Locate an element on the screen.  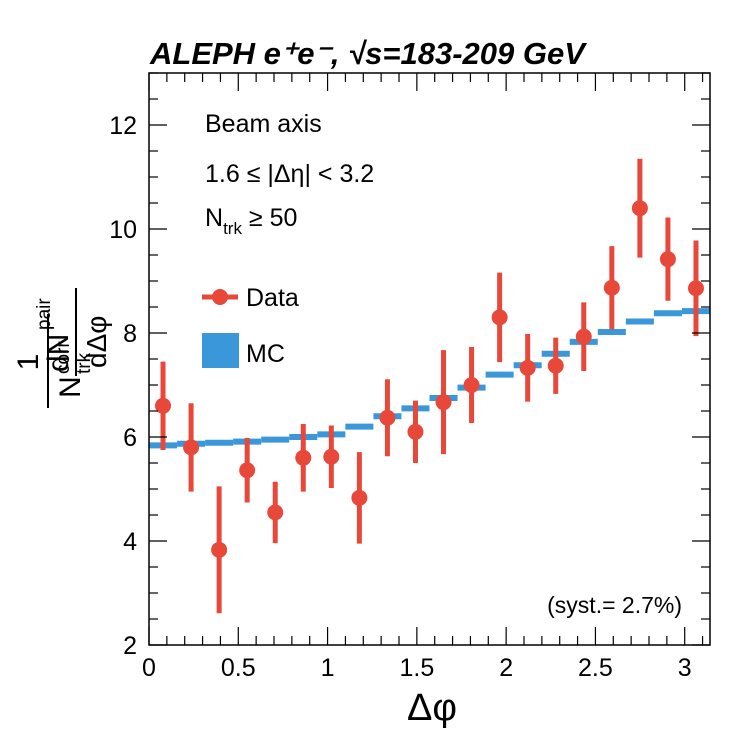
legend-data-label: Data is located at coordinates (272, 298).